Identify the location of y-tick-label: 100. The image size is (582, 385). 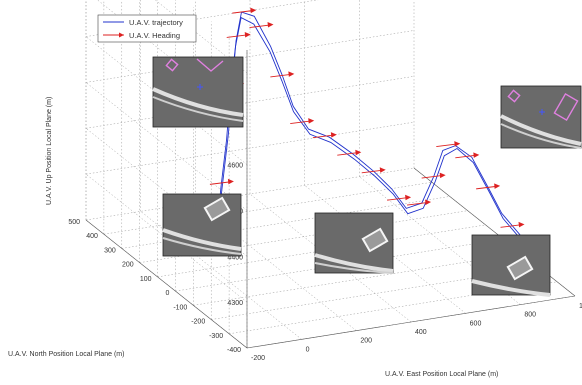
(146, 279).